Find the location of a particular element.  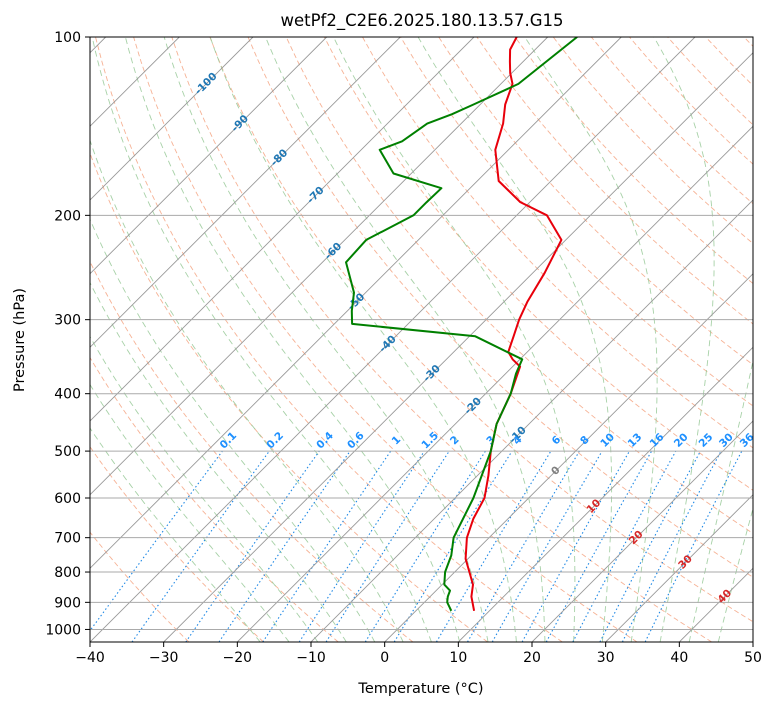

x-axis: −40 −30 −20 −10 0 10 20 30 40 50 is located at coordinates (418, 654).